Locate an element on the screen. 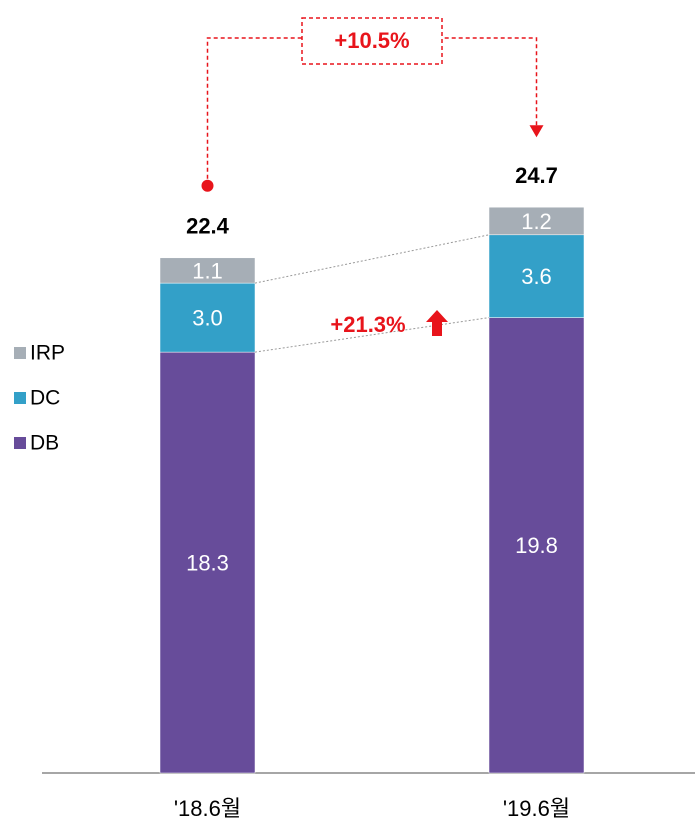 The image size is (695, 828). legend-label: DC is located at coordinates (45, 398).